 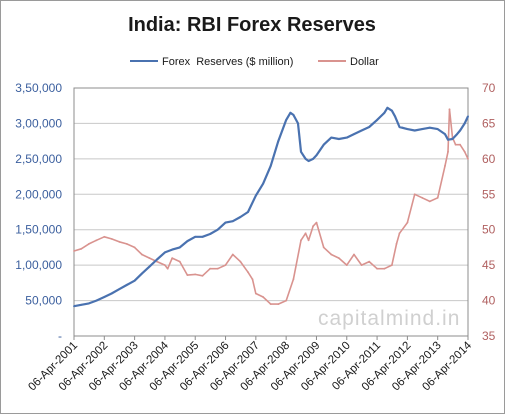 I want to click on legend: Forex Reserves ($ million) Dollar, so click(x=254, y=62).